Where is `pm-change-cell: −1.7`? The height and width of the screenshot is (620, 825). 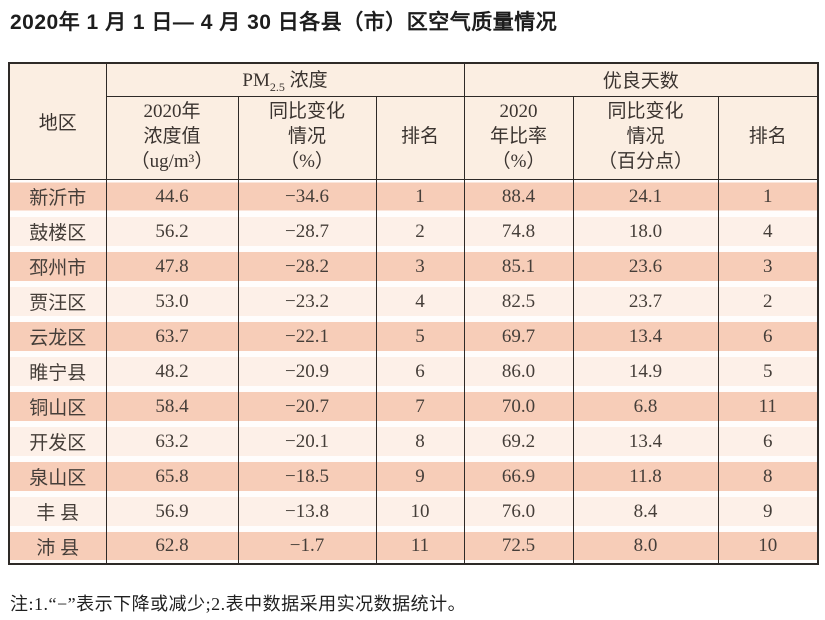 pm-change-cell: −1.7 is located at coordinates (307, 546).